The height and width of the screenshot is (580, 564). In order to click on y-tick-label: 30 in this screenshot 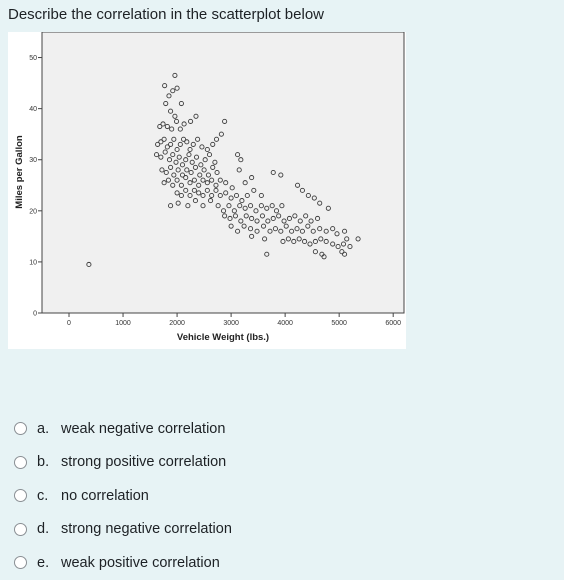, I will do `click(33, 160)`.